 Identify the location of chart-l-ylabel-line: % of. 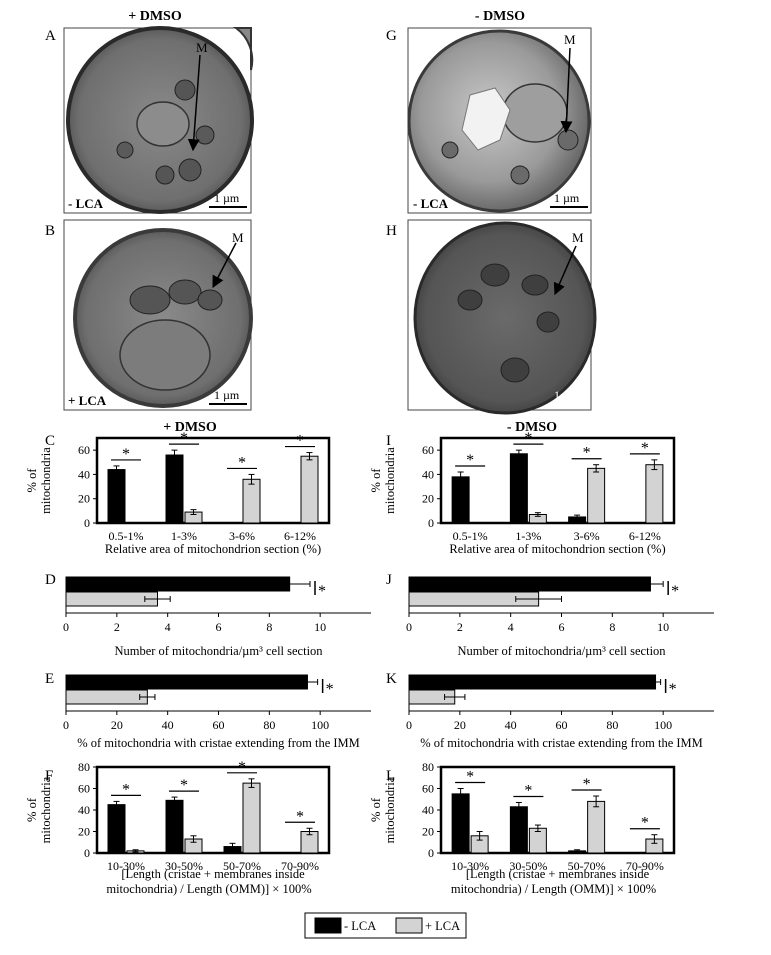
(376, 809).